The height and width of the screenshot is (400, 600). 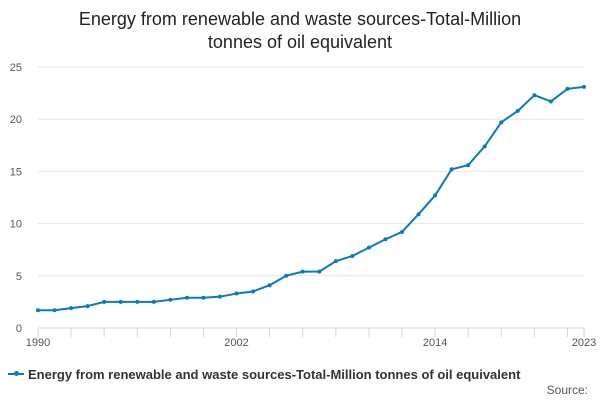 I want to click on x-tick-label: 1990, so click(x=38, y=343).